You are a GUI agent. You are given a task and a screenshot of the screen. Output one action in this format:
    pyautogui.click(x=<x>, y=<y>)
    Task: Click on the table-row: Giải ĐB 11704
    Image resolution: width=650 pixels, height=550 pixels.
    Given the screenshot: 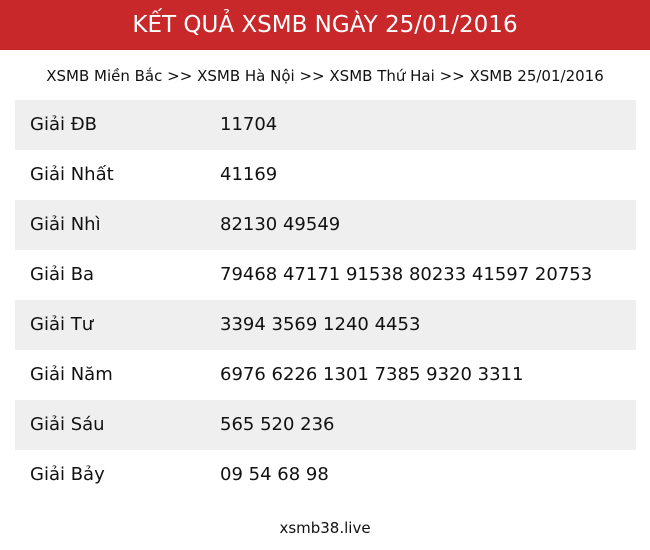 What is the action you would take?
    pyautogui.click(x=325, y=125)
    